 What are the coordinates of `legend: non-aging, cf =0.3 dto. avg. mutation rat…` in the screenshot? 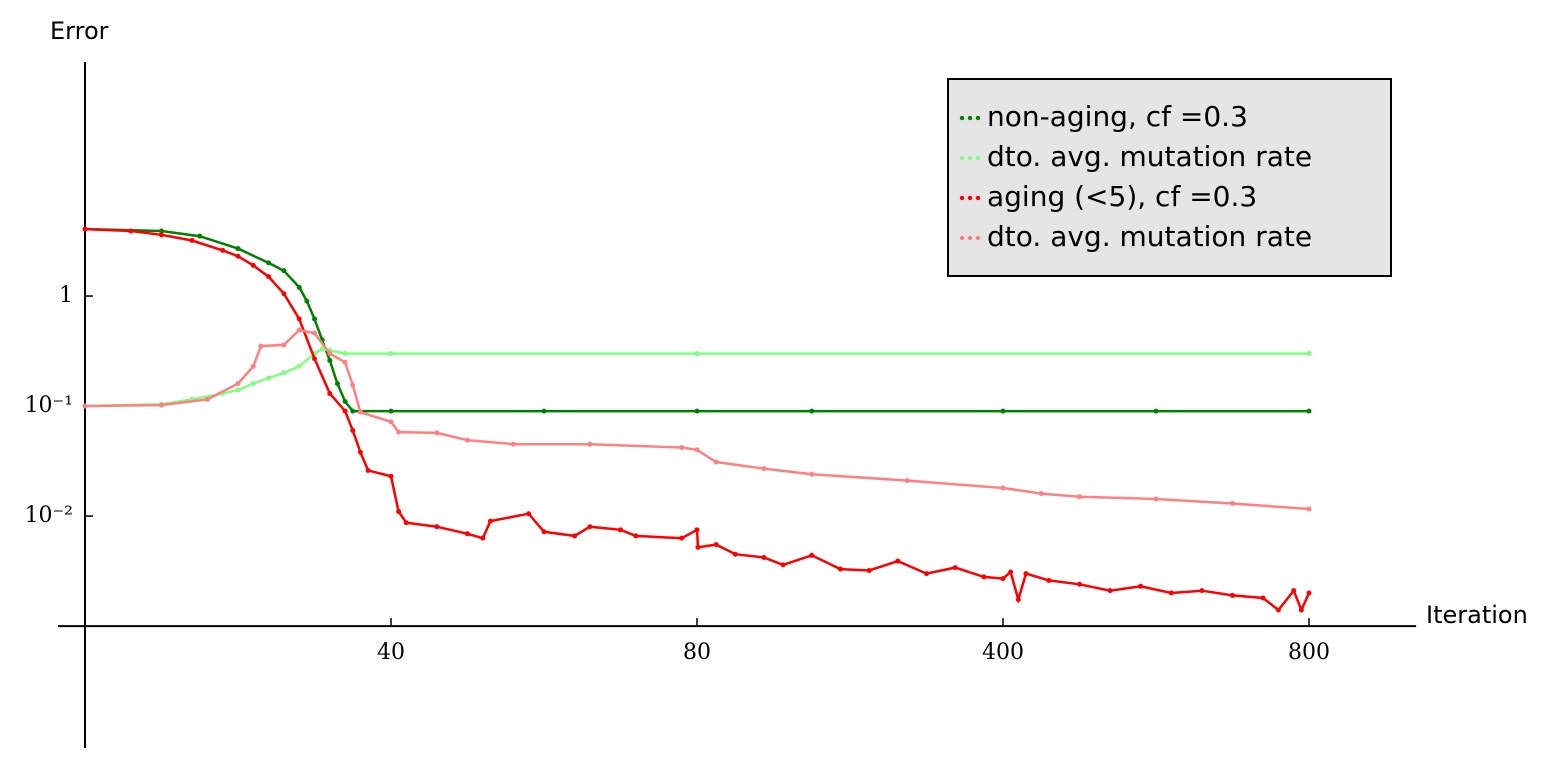 It's located at (1135, 176).